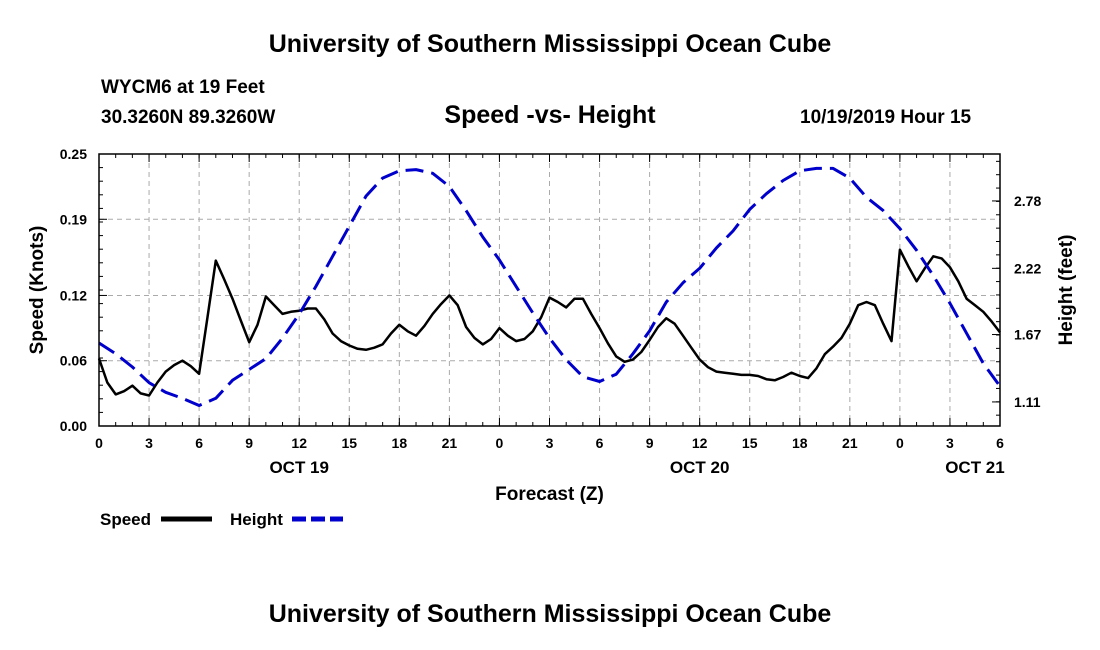  Describe the element at coordinates (549, 494) in the screenshot. I see `x-axis-title: Forecast (Z)` at that location.